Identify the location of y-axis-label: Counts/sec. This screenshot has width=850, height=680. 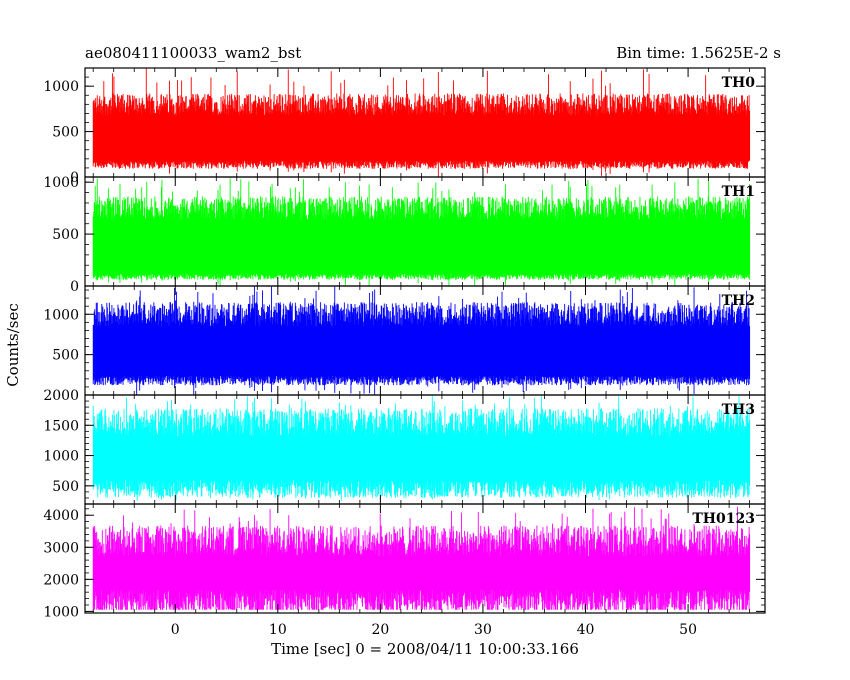
(13, 345).